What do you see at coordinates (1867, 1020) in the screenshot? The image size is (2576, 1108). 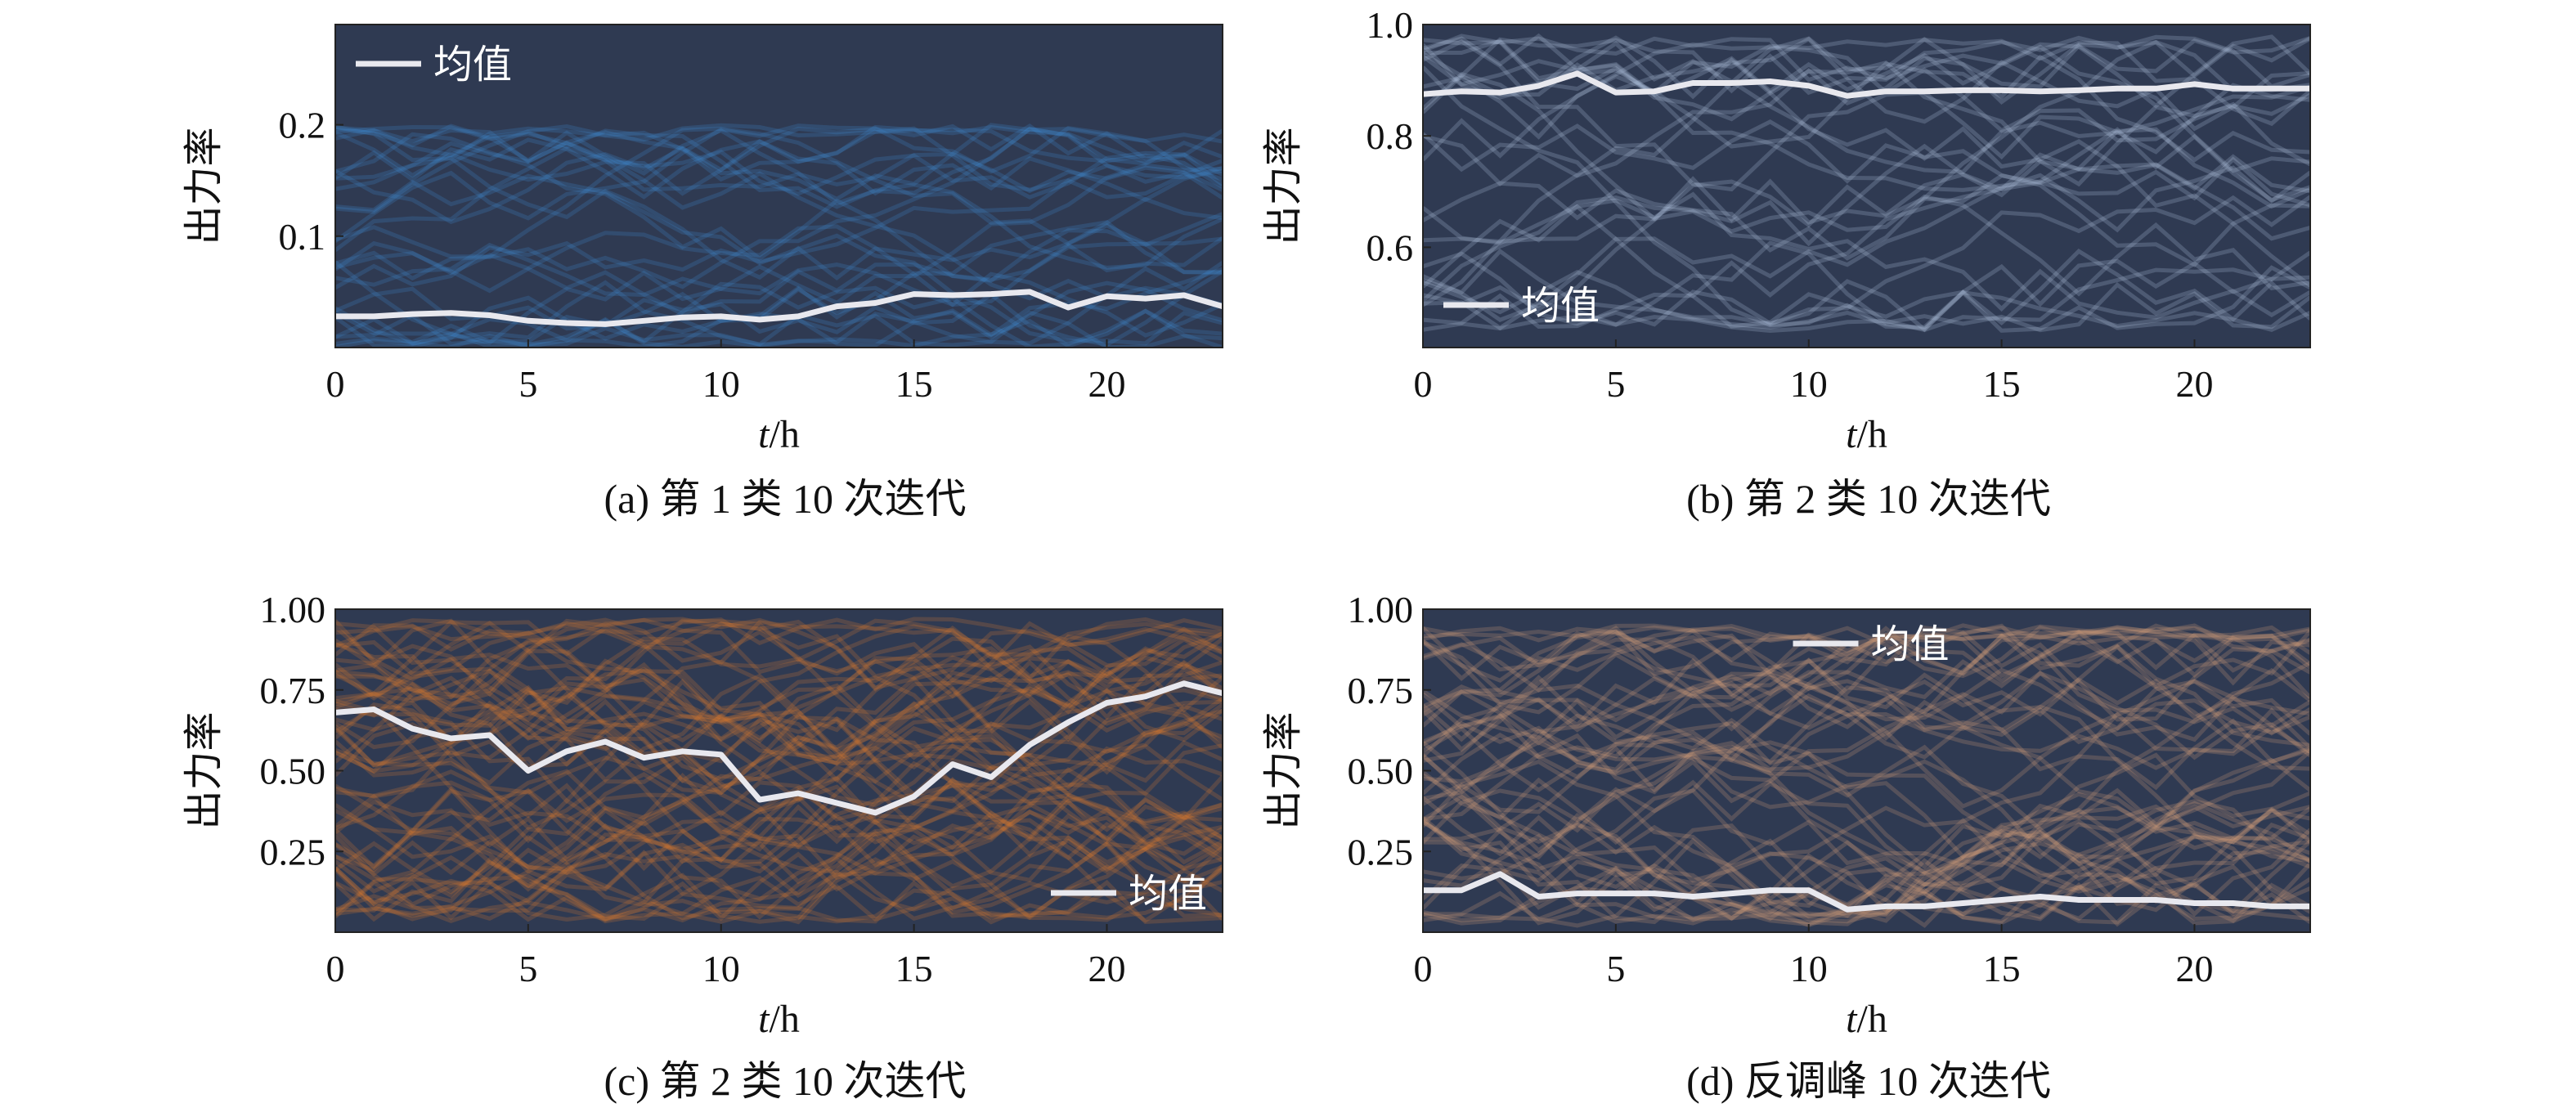 I see `x-axis-label: t/h` at bounding box center [1867, 1020].